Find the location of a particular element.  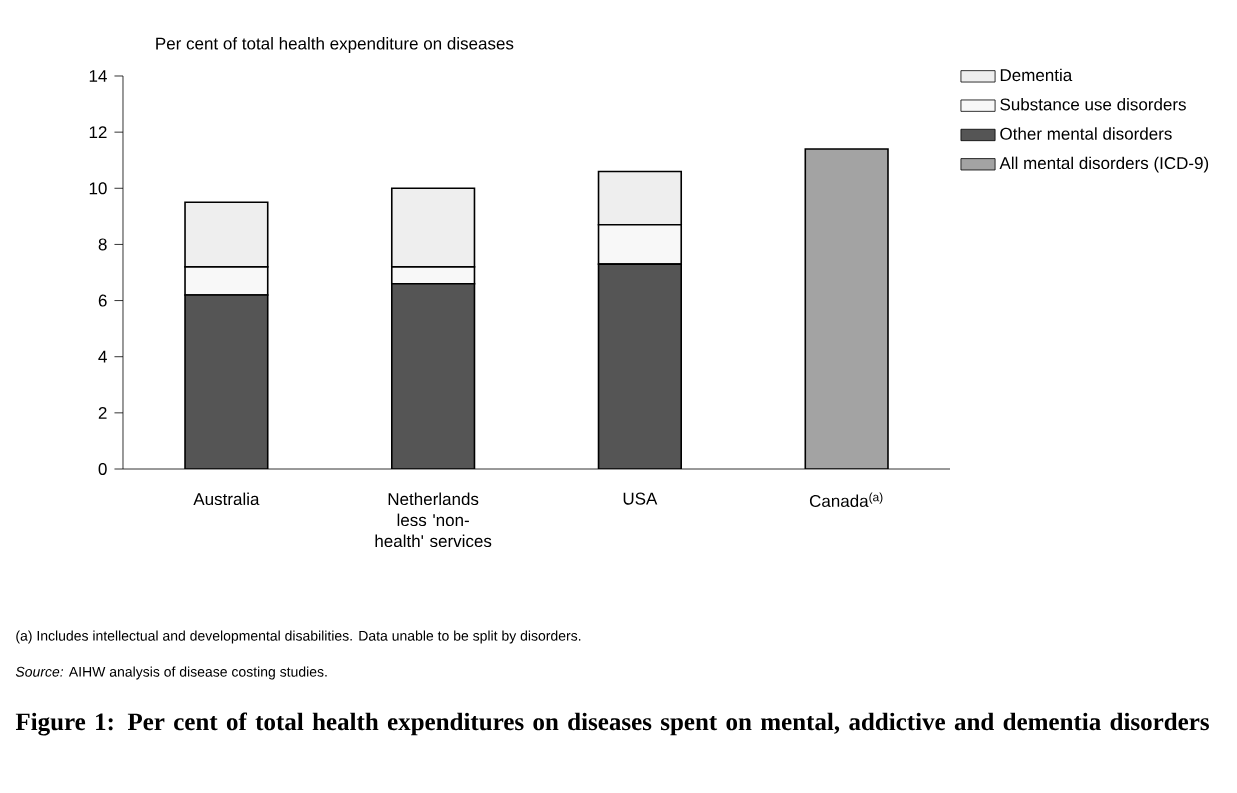

y-tick-label: 10 is located at coordinates (98, 188).